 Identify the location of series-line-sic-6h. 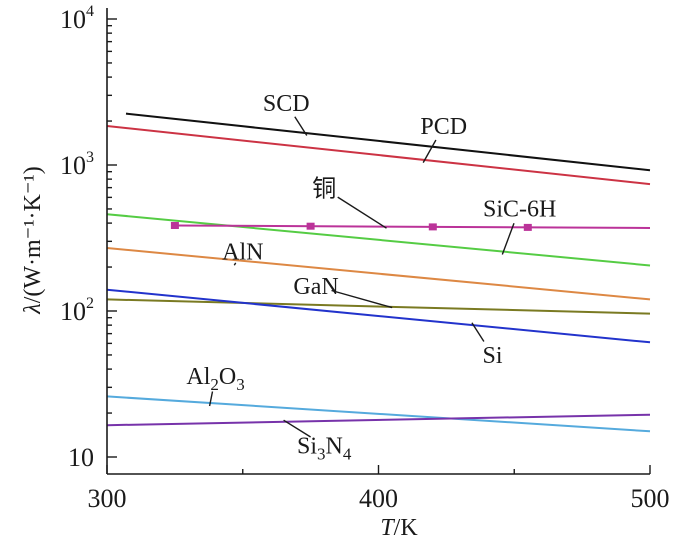
(378, 240).